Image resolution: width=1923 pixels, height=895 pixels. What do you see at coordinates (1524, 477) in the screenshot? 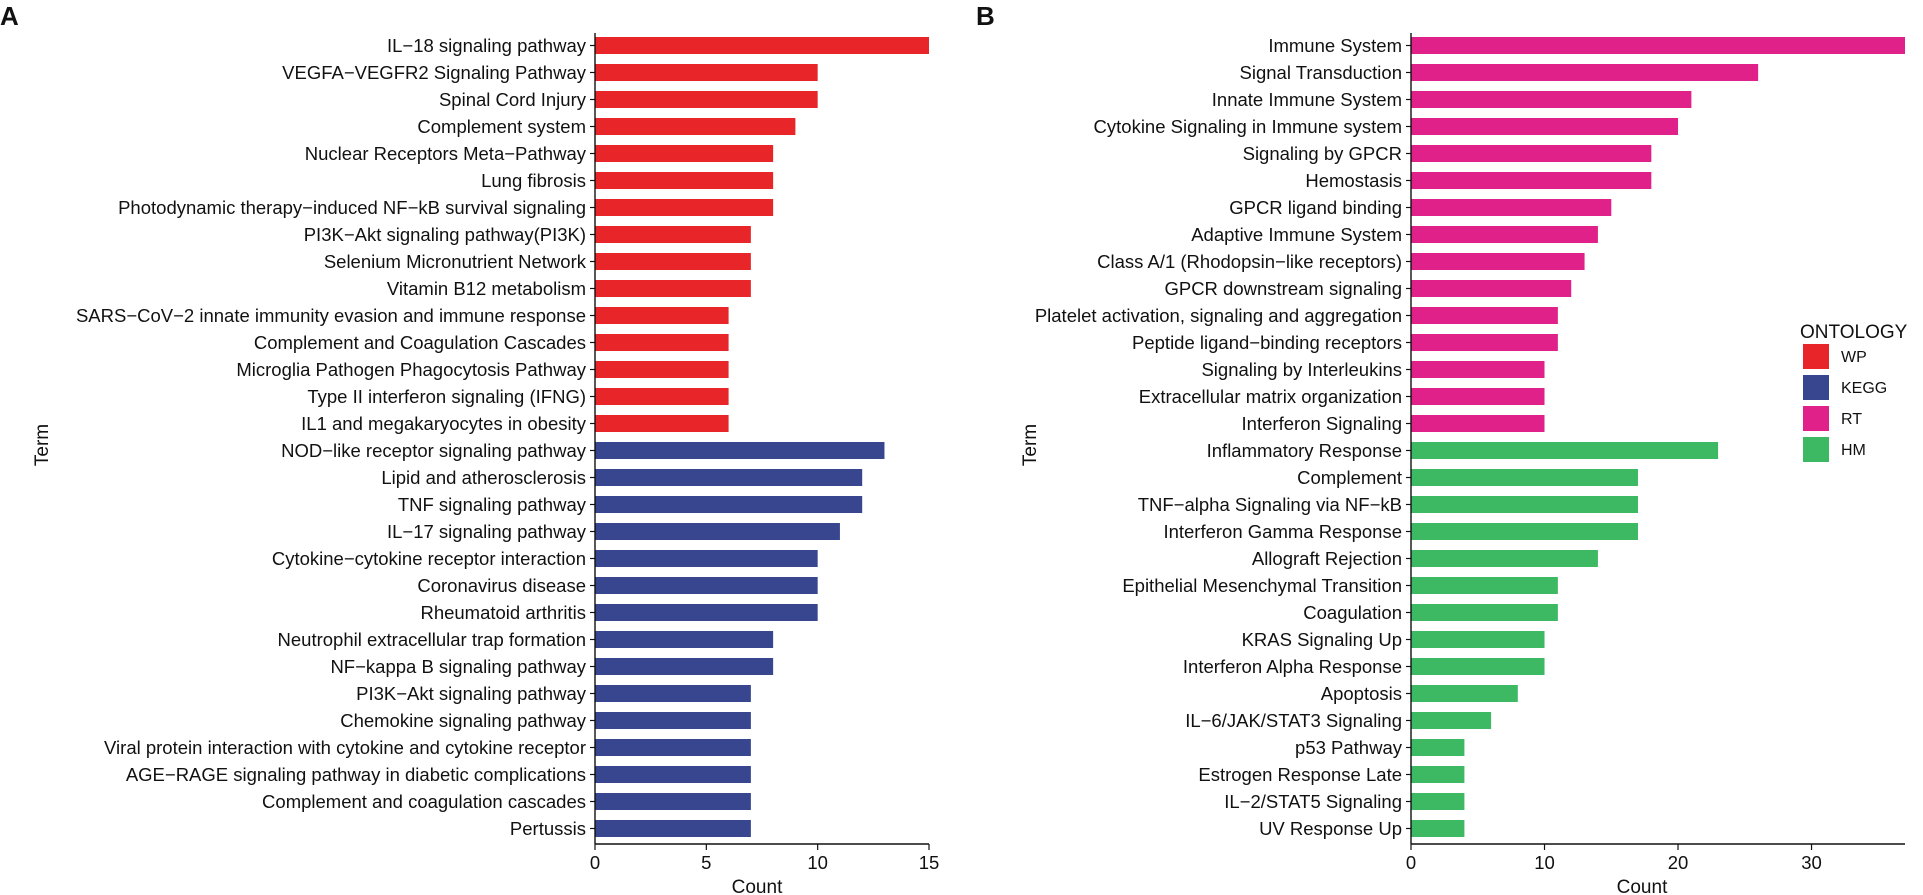
I see `panel-b-bar-complement` at bounding box center [1524, 477].